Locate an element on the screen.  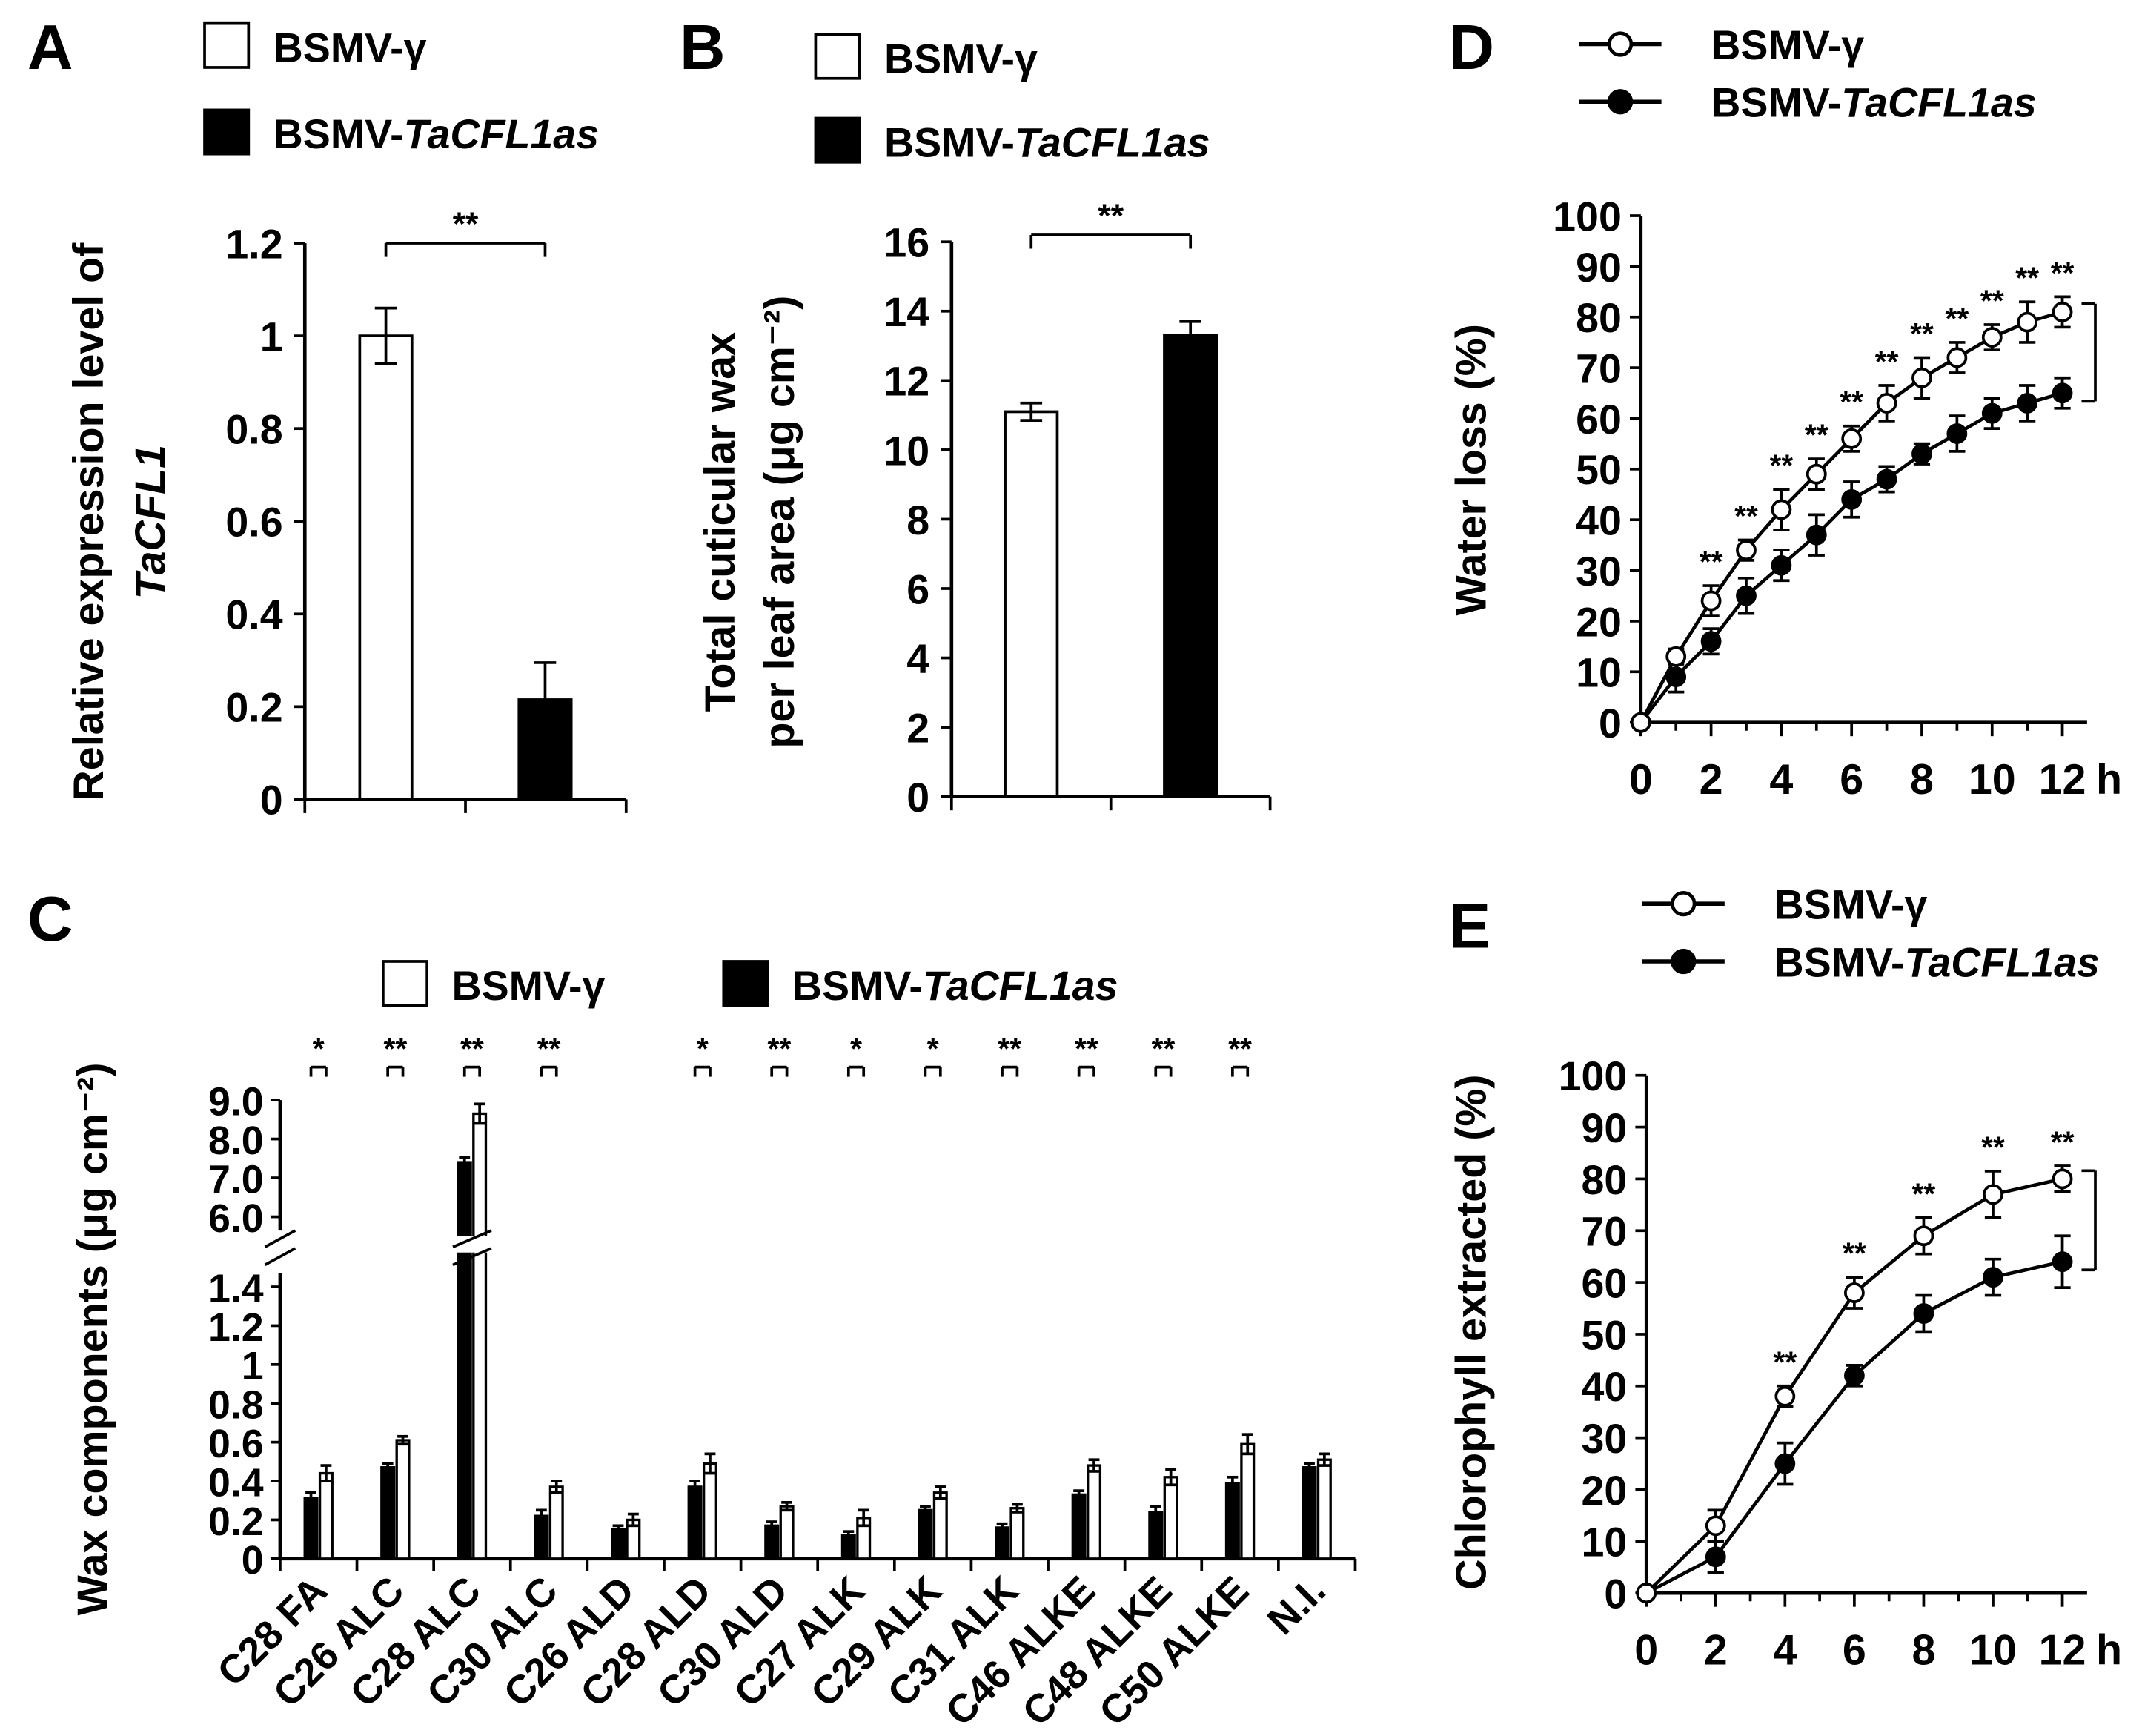
panel-label-d: D is located at coordinates (1471, 48).